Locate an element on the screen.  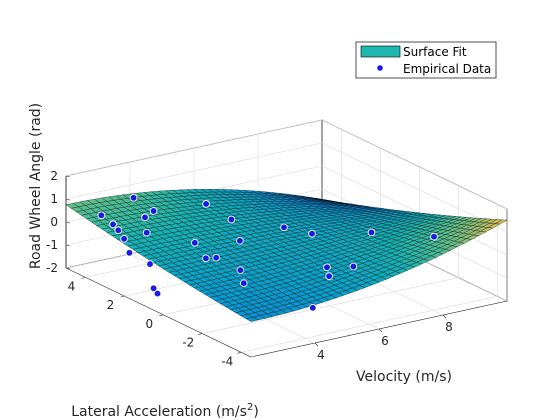
z-tick-label: -1 is located at coordinates (52, 245).